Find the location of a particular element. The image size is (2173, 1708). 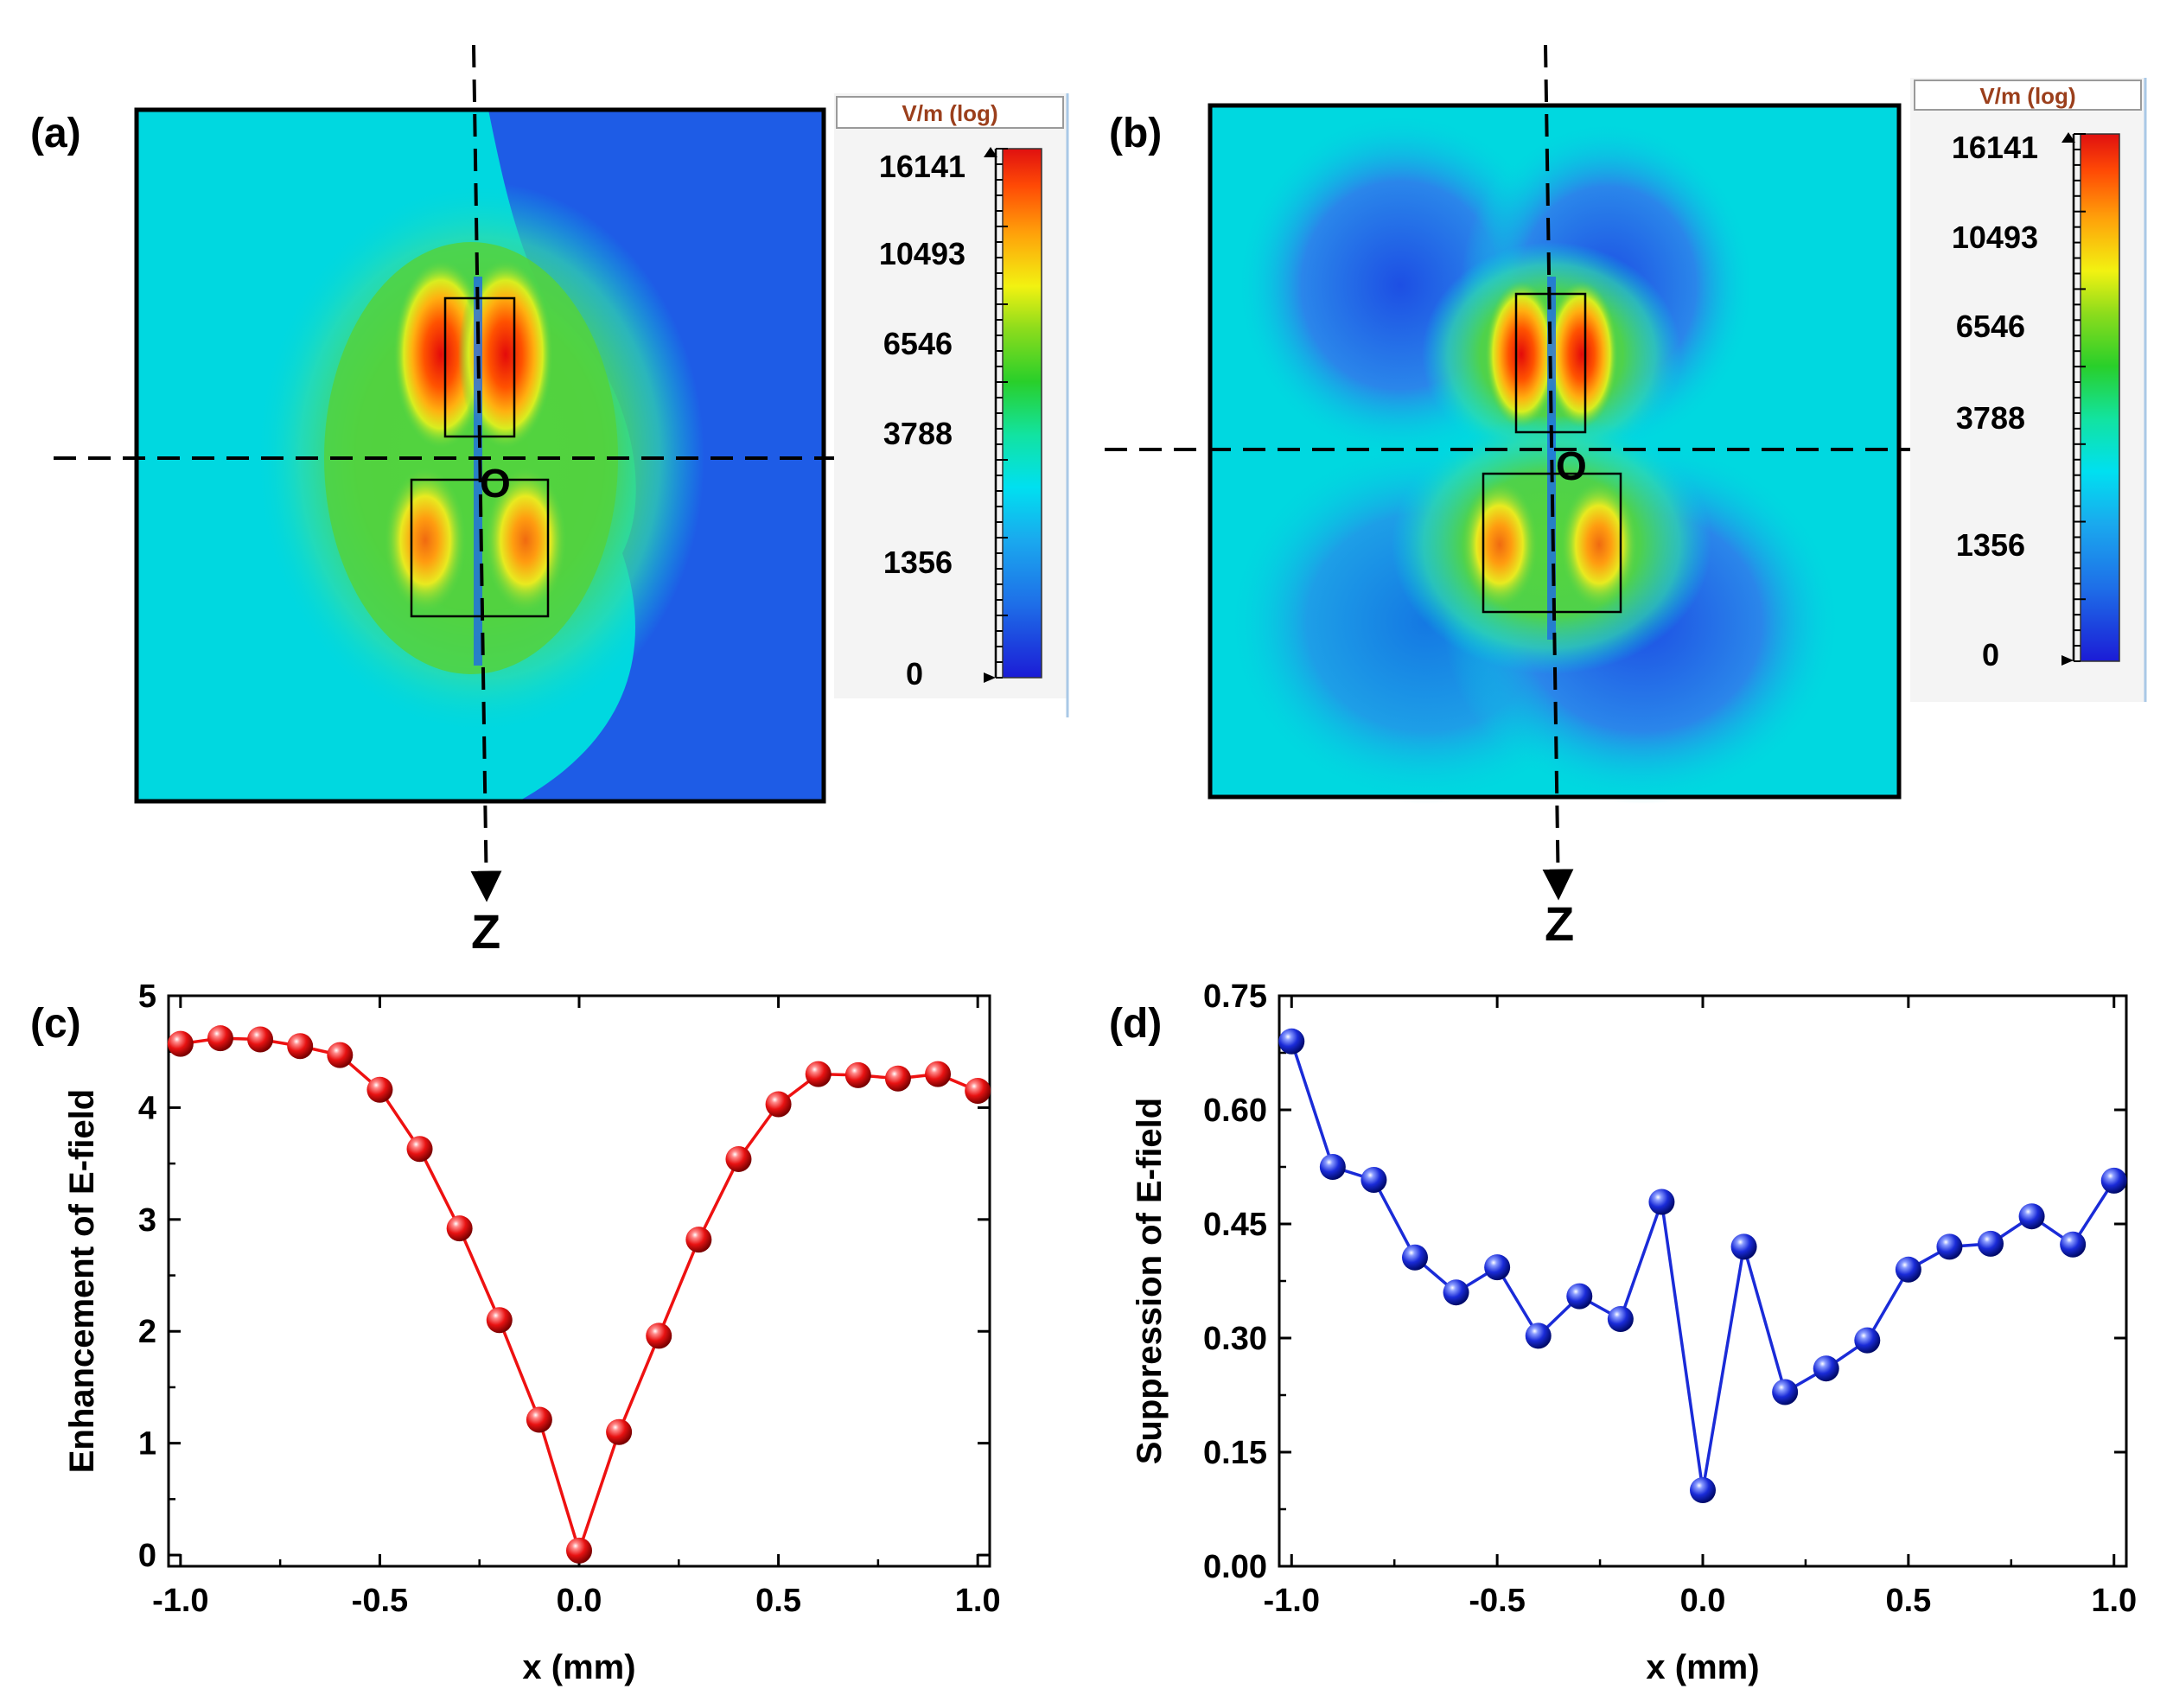

field-map-b is located at coordinates (1555, 453).